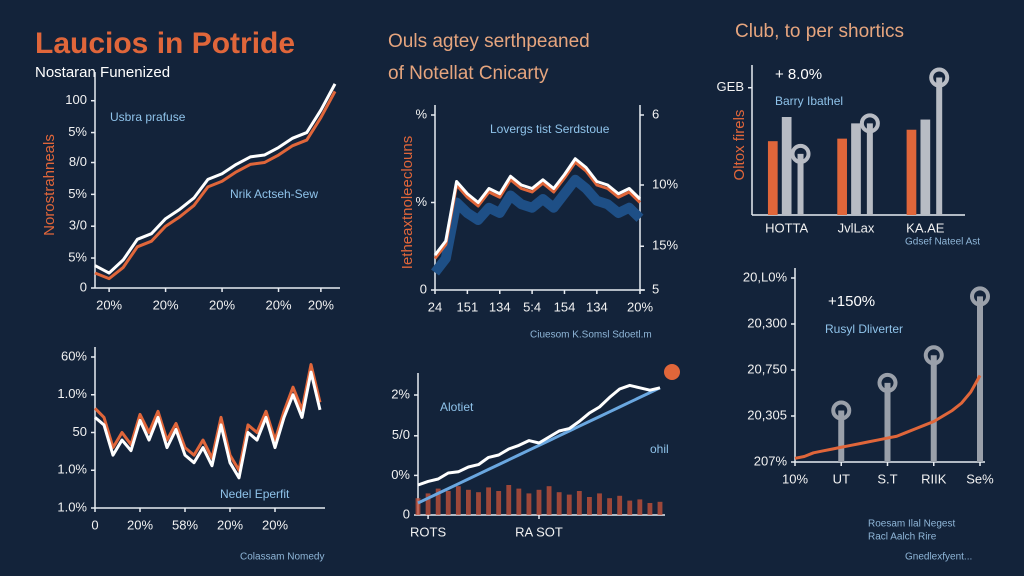 This screenshot has height=576, width=1024. Describe the element at coordinates (902, 537) in the screenshot. I see `footnote: Racl Aalch Rire` at that location.